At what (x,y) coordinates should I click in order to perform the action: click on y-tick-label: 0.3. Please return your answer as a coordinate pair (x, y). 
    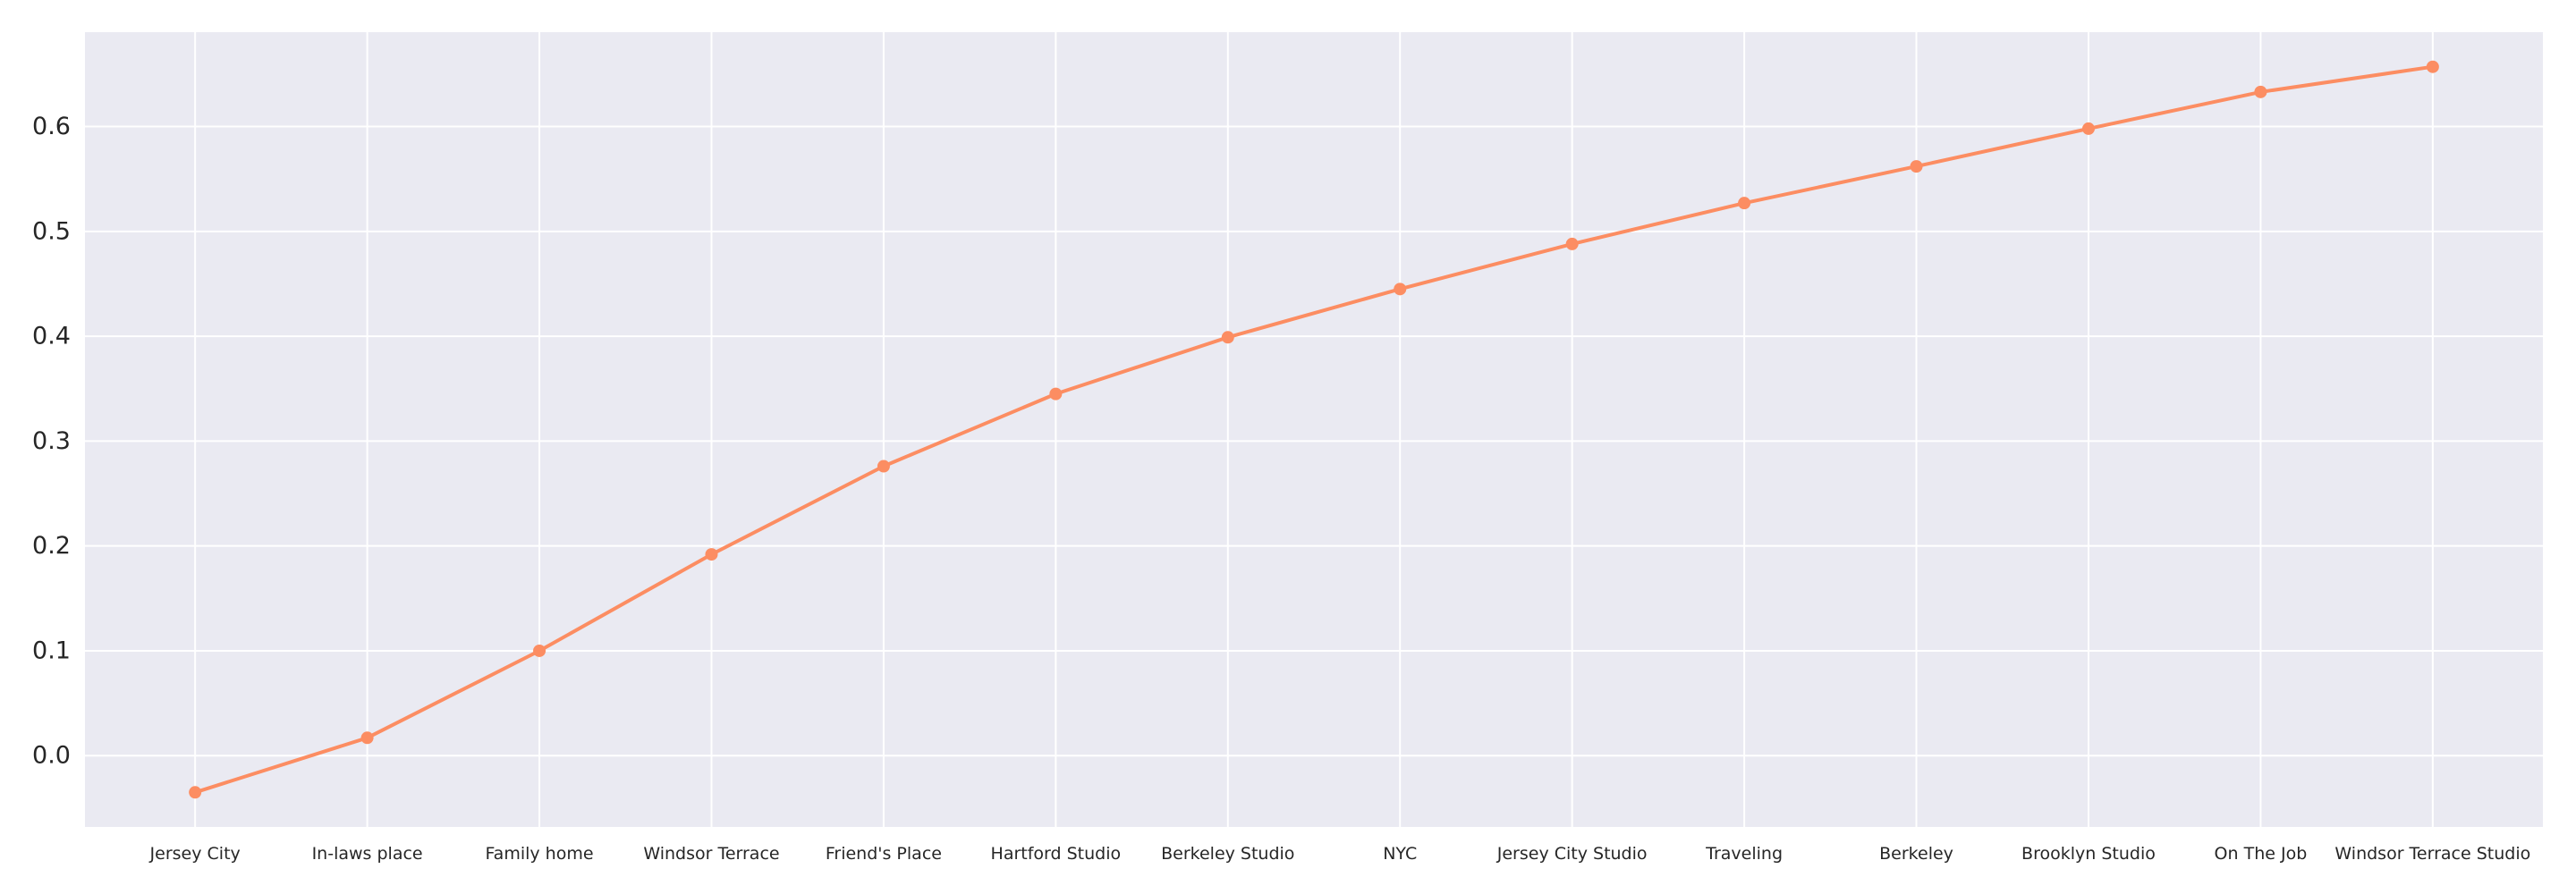
    Looking at the image, I should click on (51, 441).